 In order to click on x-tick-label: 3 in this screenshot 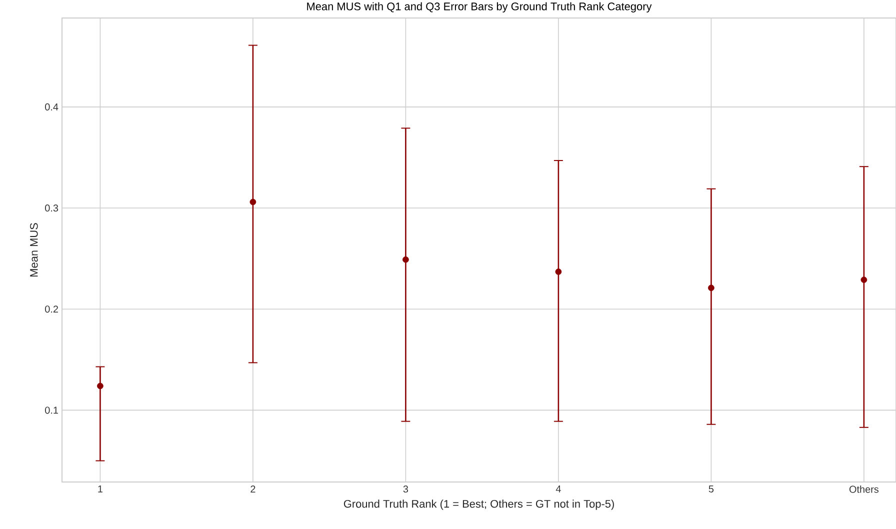, I will do `click(405, 489)`.